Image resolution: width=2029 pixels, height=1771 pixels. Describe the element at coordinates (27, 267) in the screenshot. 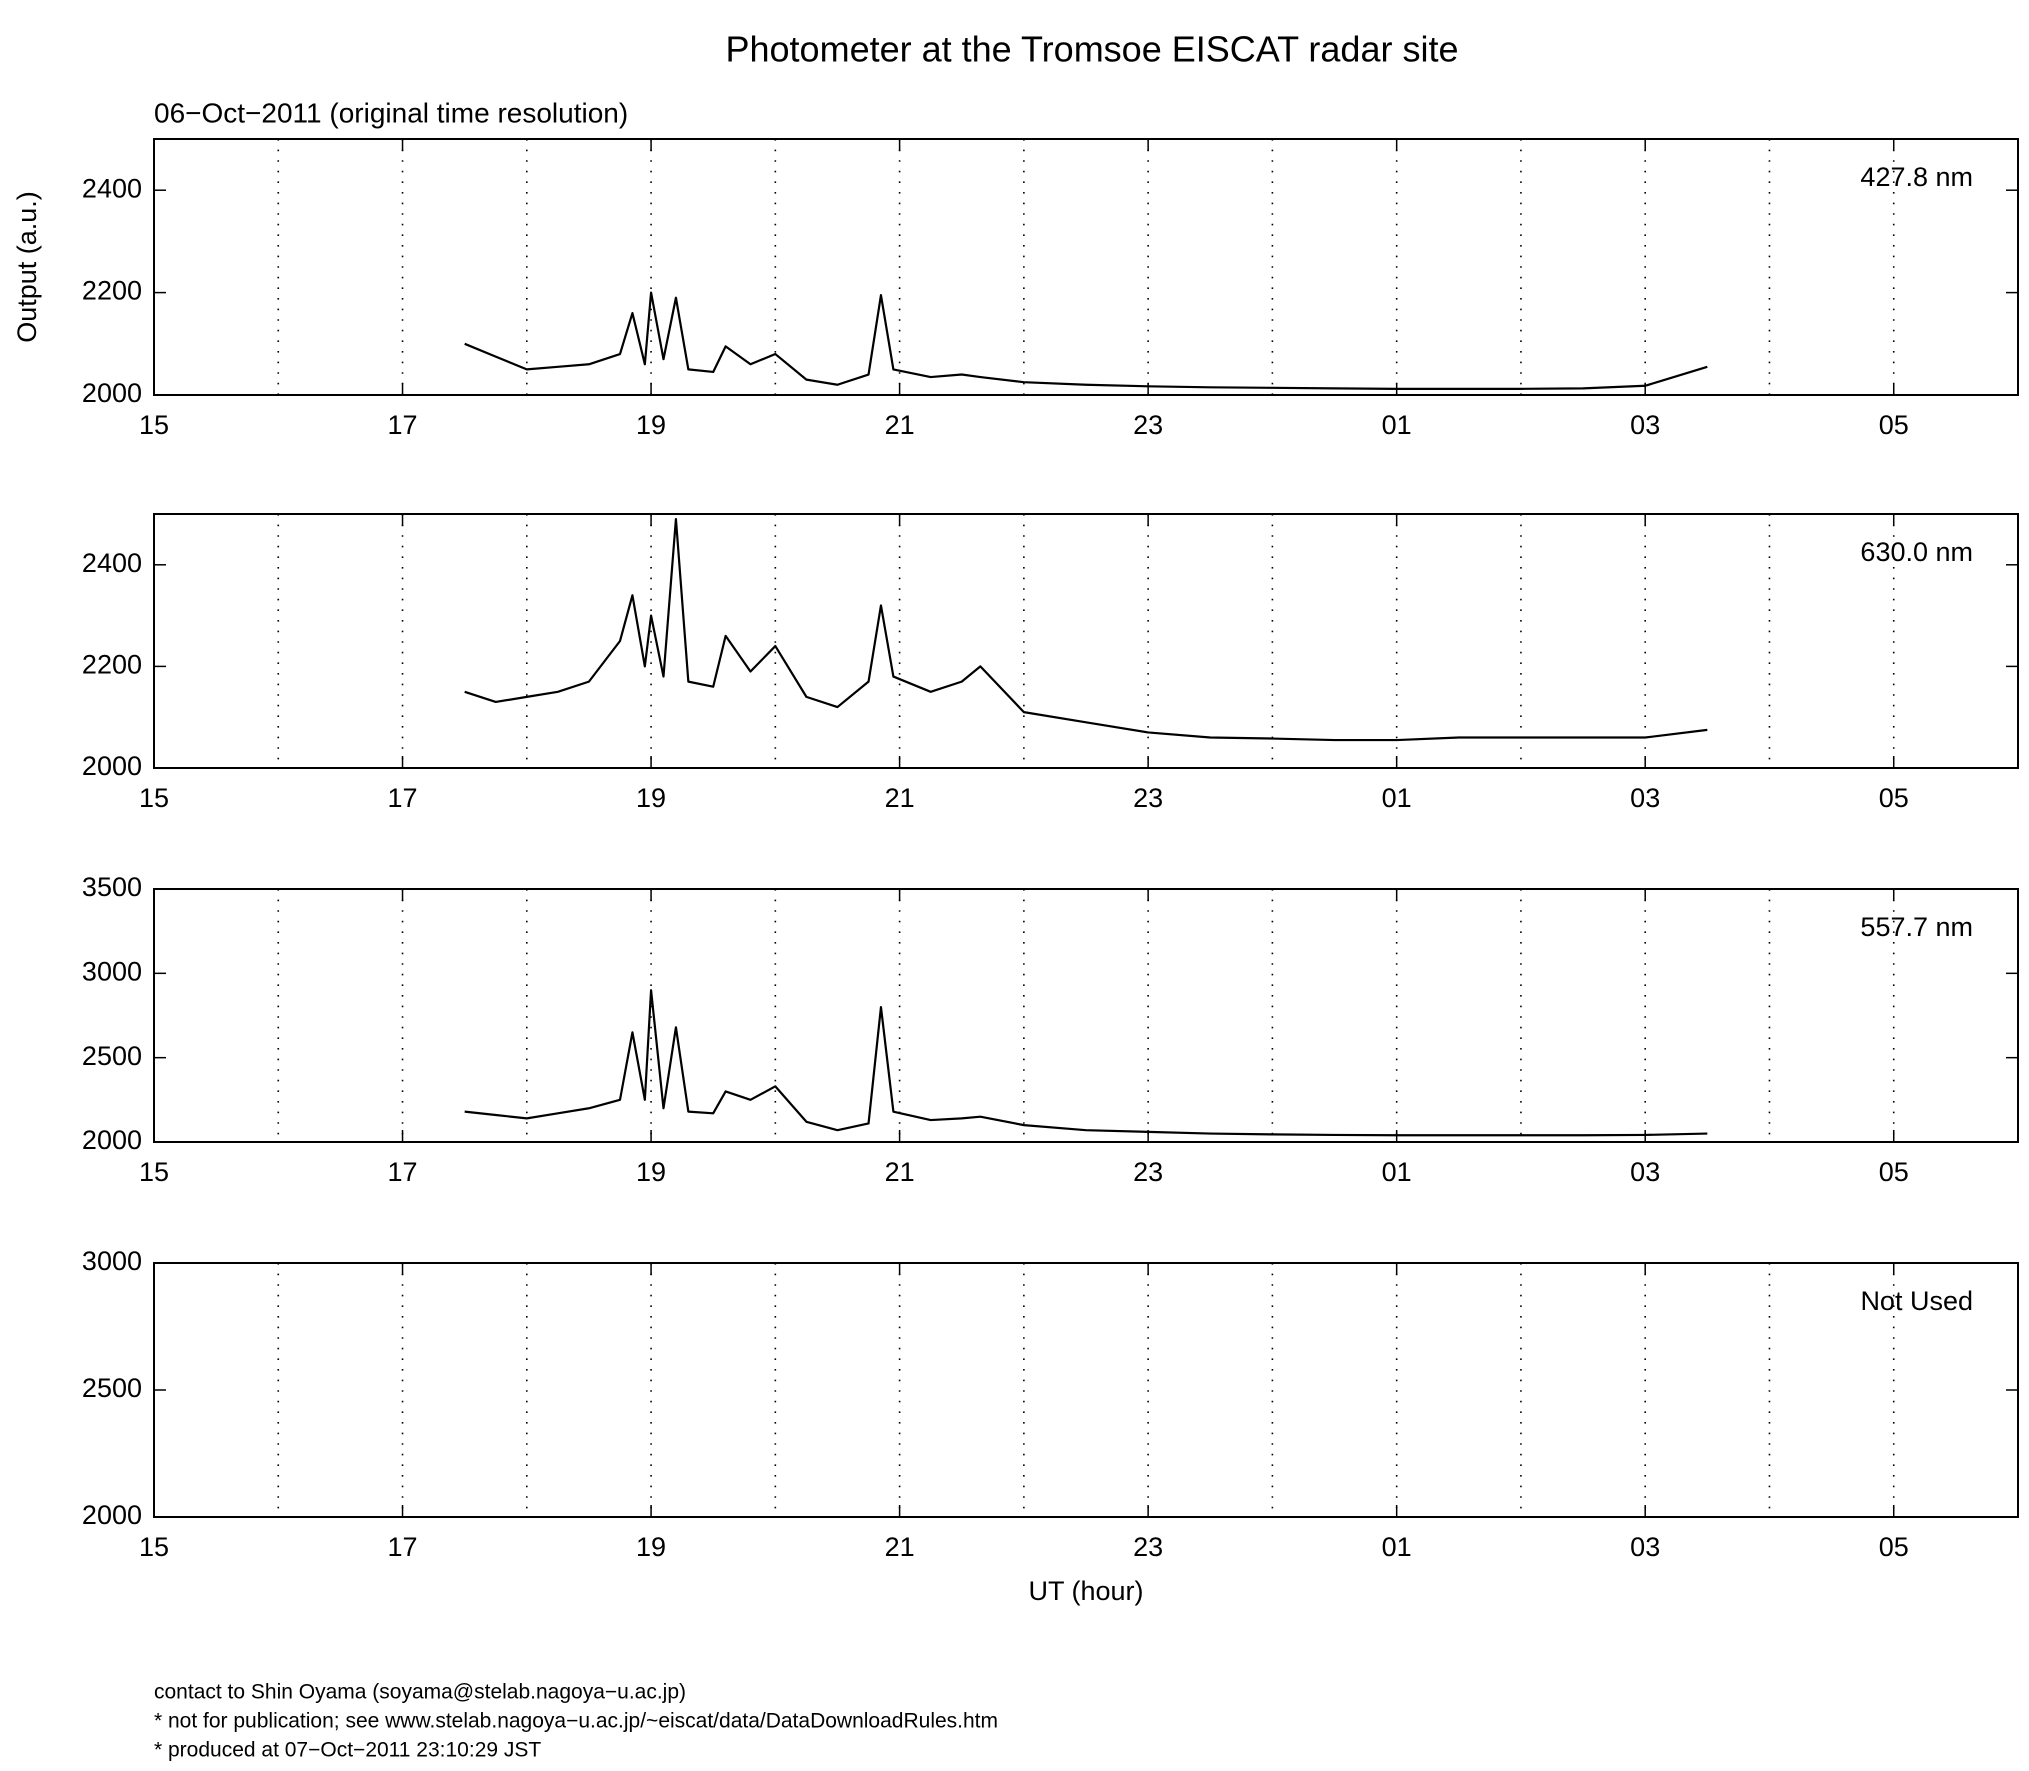

I see `y-axis-label: Output (a.u.)` at that location.